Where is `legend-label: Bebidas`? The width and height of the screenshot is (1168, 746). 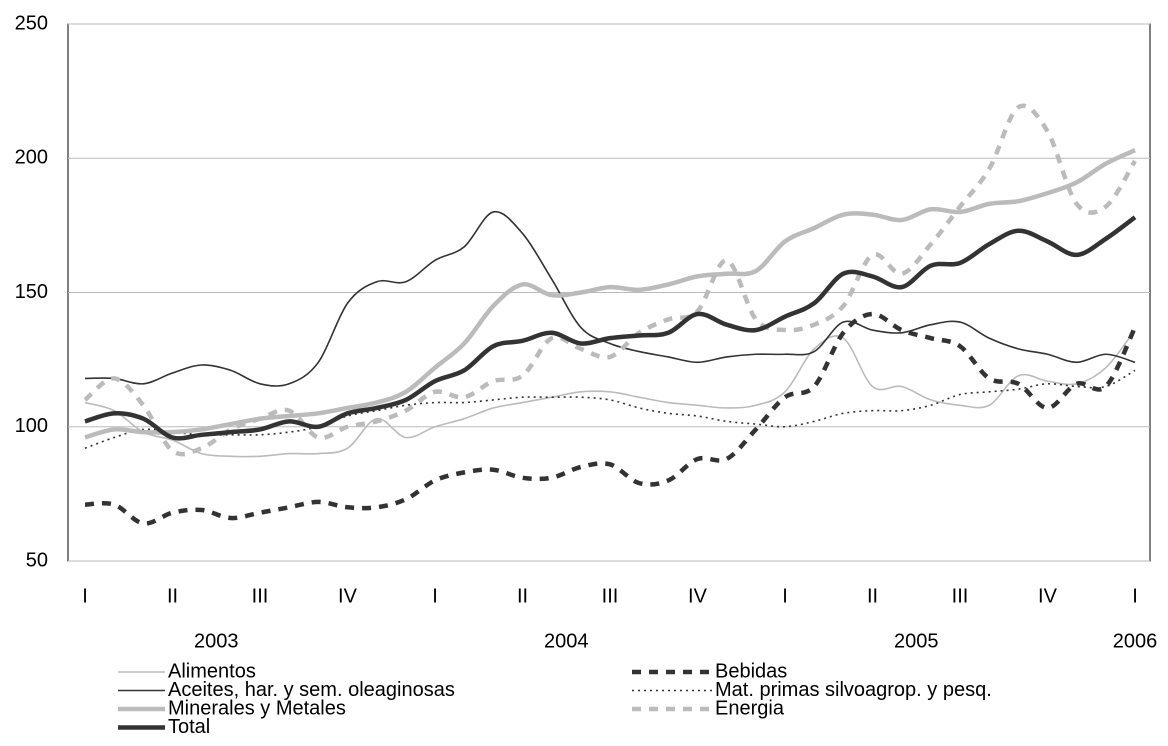
legend-label: Bebidas is located at coordinates (751, 671).